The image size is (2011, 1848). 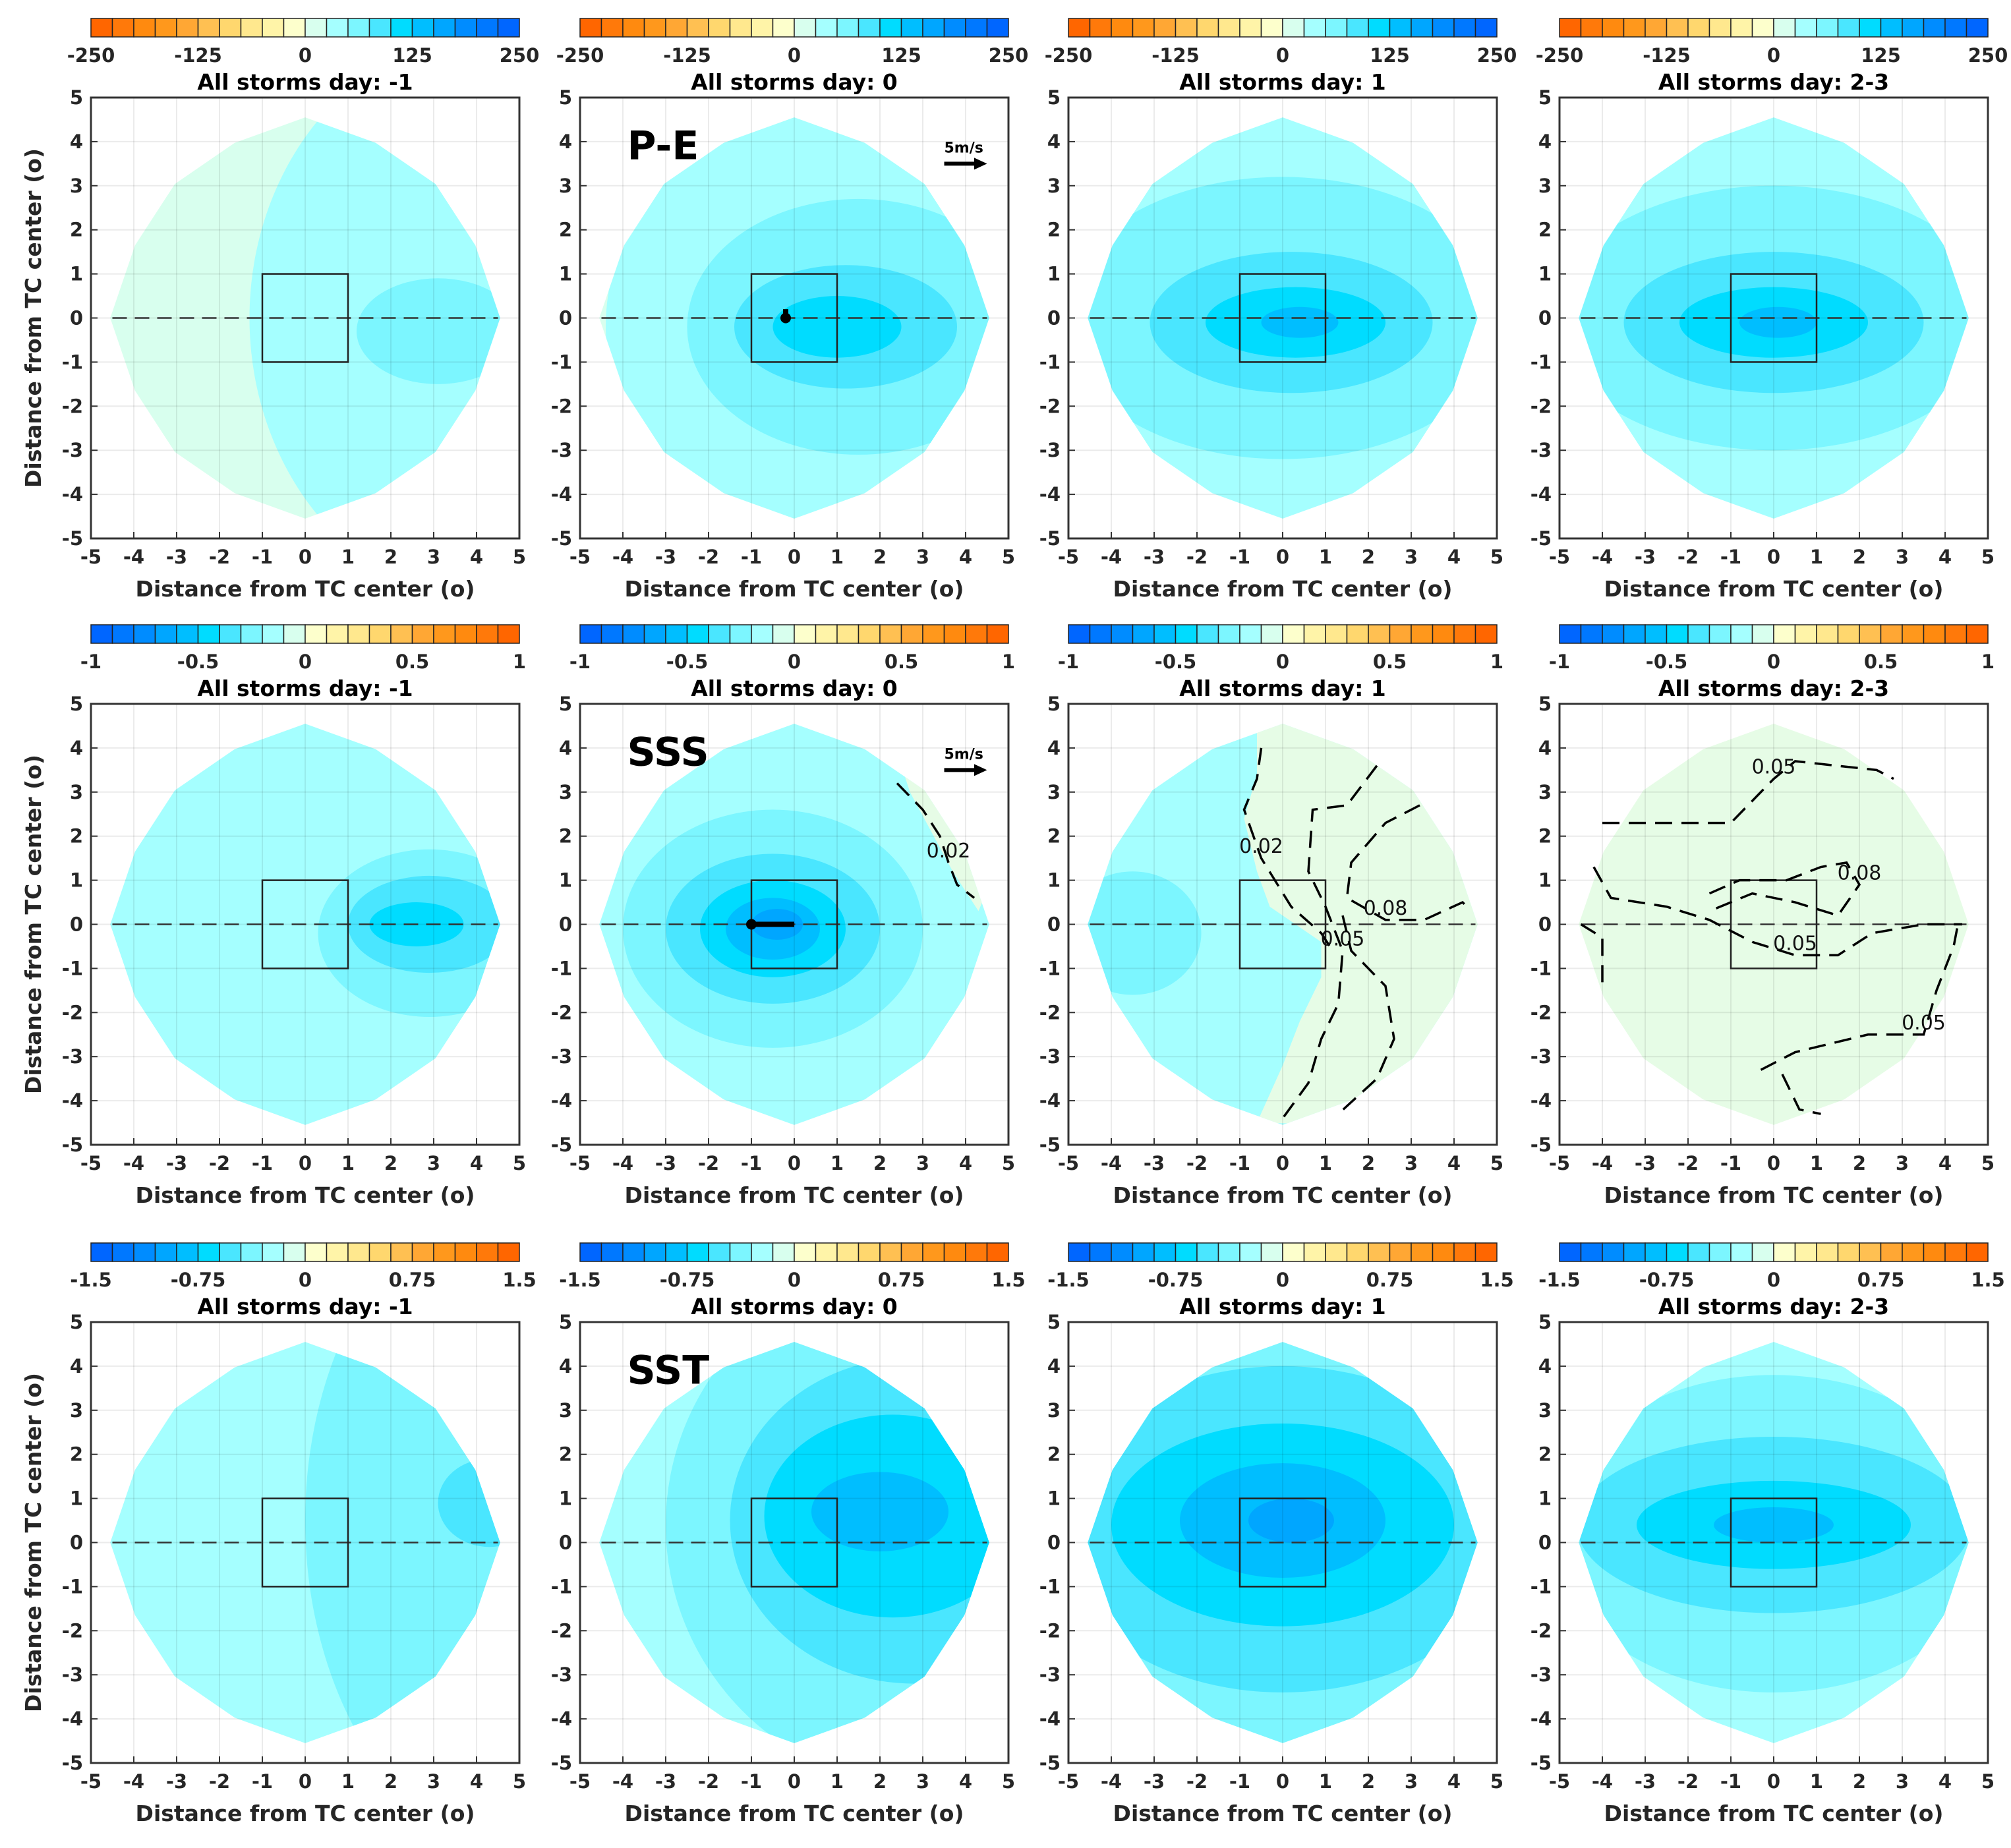 What do you see at coordinates (1988, 56) in the screenshot?
I see `colorbar-tick-label: 250` at bounding box center [1988, 56].